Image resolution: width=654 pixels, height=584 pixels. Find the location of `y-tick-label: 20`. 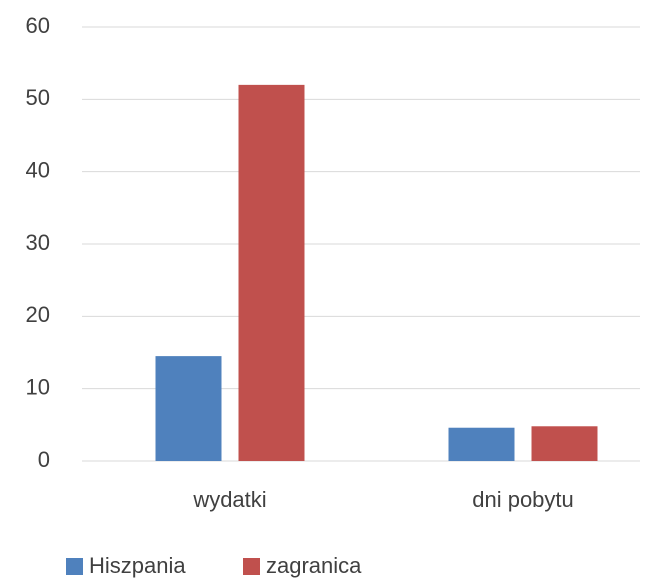

y-tick-label: 20 is located at coordinates (38, 314).